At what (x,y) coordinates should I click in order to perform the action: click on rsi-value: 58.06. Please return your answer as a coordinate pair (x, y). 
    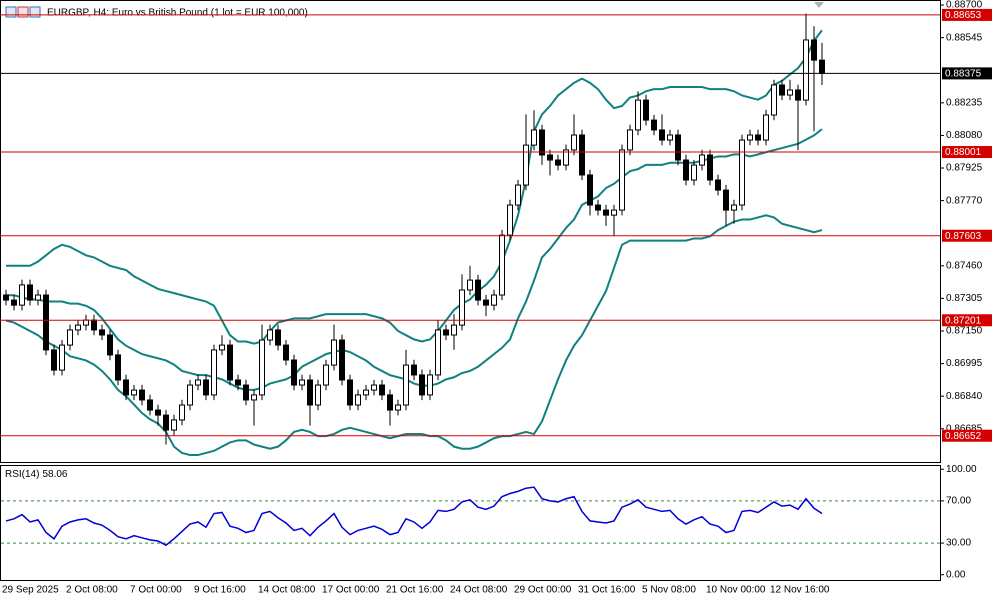
    Looking at the image, I should click on (54, 474).